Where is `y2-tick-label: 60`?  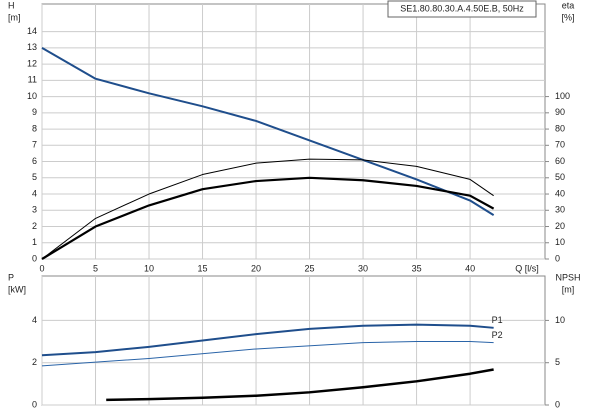
y2-tick-label: 60 is located at coordinates (560, 161).